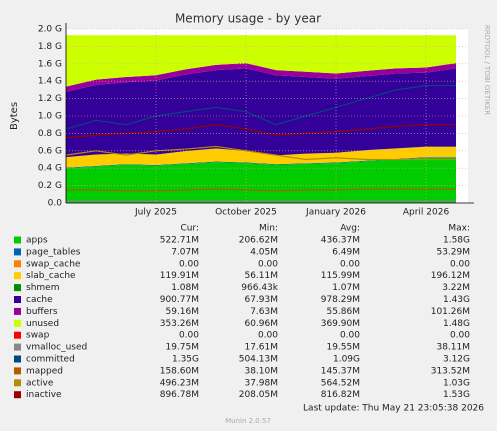 The height and width of the screenshot is (431, 497). What do you see at coordinates (456, 383) in the screenshot?
I see `legend-stat: 1.03G` at bounding box center [456, 383].